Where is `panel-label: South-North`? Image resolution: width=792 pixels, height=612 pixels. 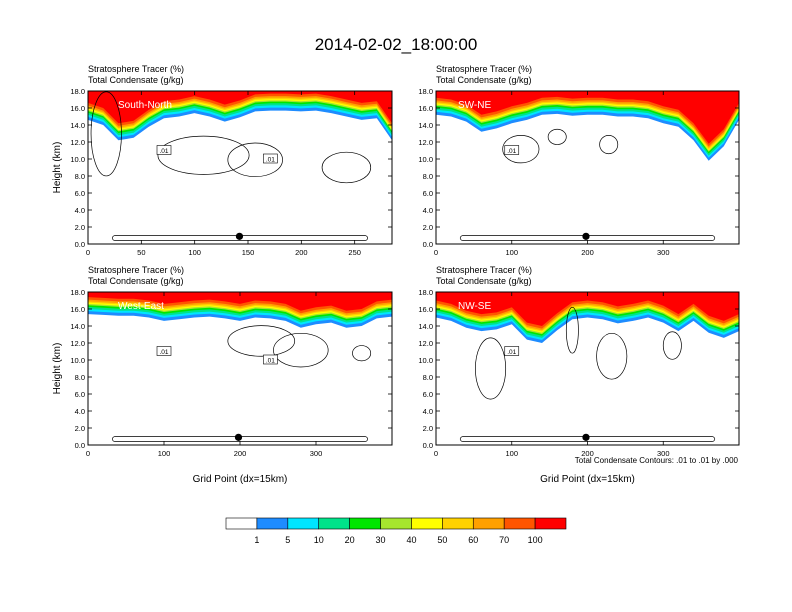
panel-label: South-North is located at coordinates (145, 105).